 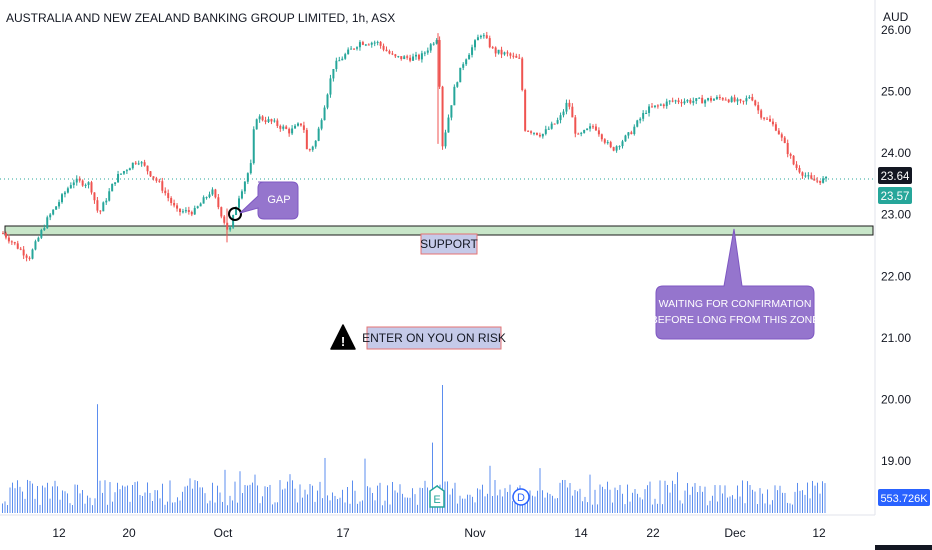 What do you see at coordinates (734, 533) in the screenshot?
I see `time-tick-7: Dec` at bounding box center [734, 533].